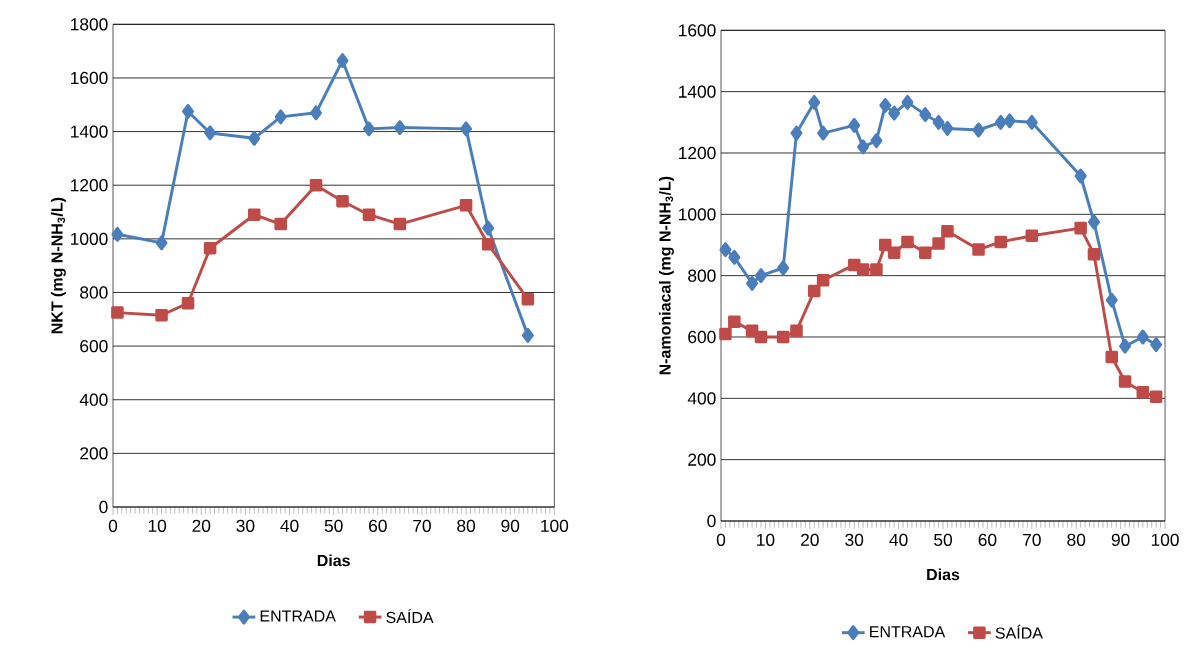 The image size is (1184, 660). I want to click on x-tick-label: 30, so click(854, 539).